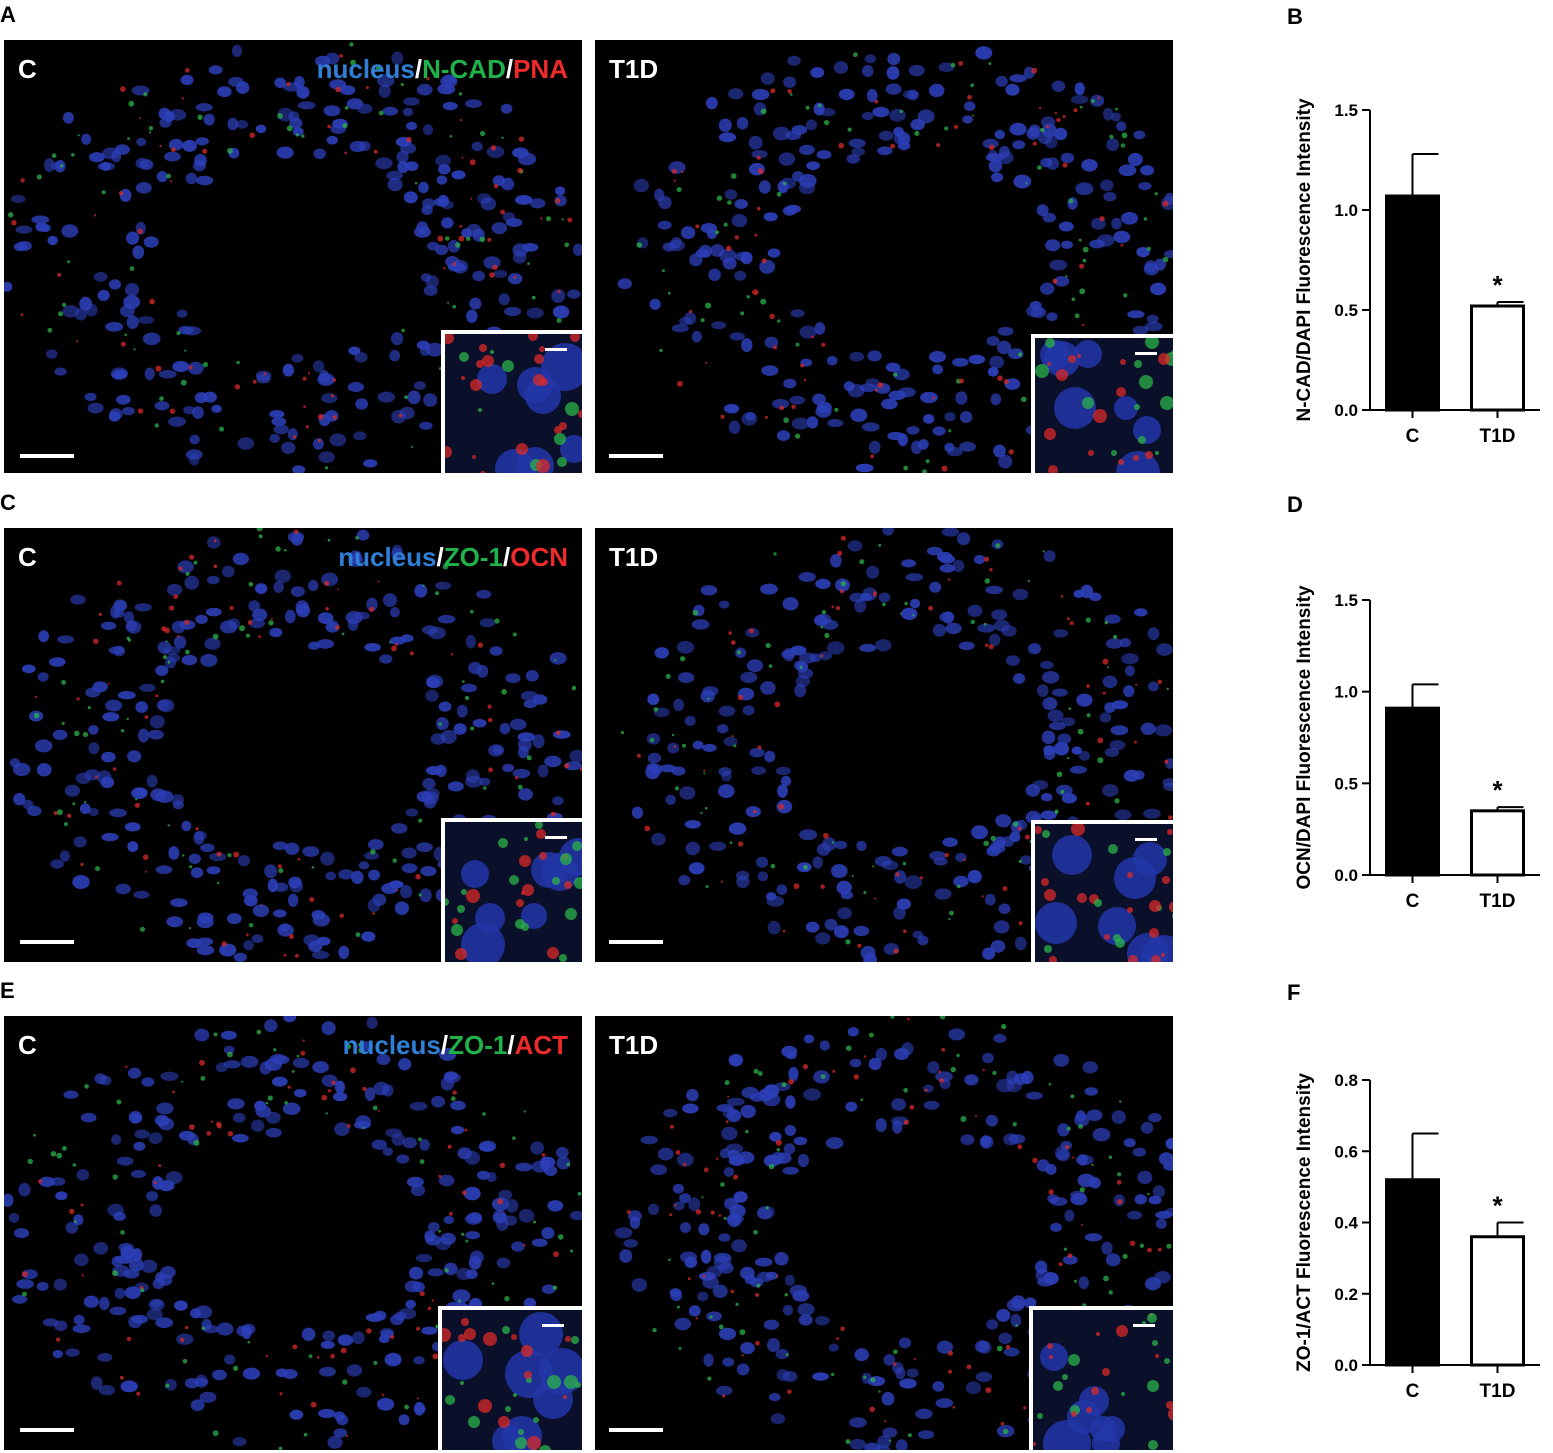 This screenshot has height=1453, width=1553. Describe the element at coordinates (1498, 1391) in the screenshot. I see `x-tick-label: T1D` at that location.